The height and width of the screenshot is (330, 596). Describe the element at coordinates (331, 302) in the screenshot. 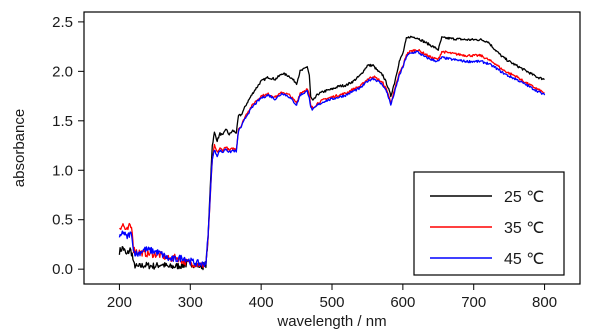

I see `x-tick-label: 500` at that location.